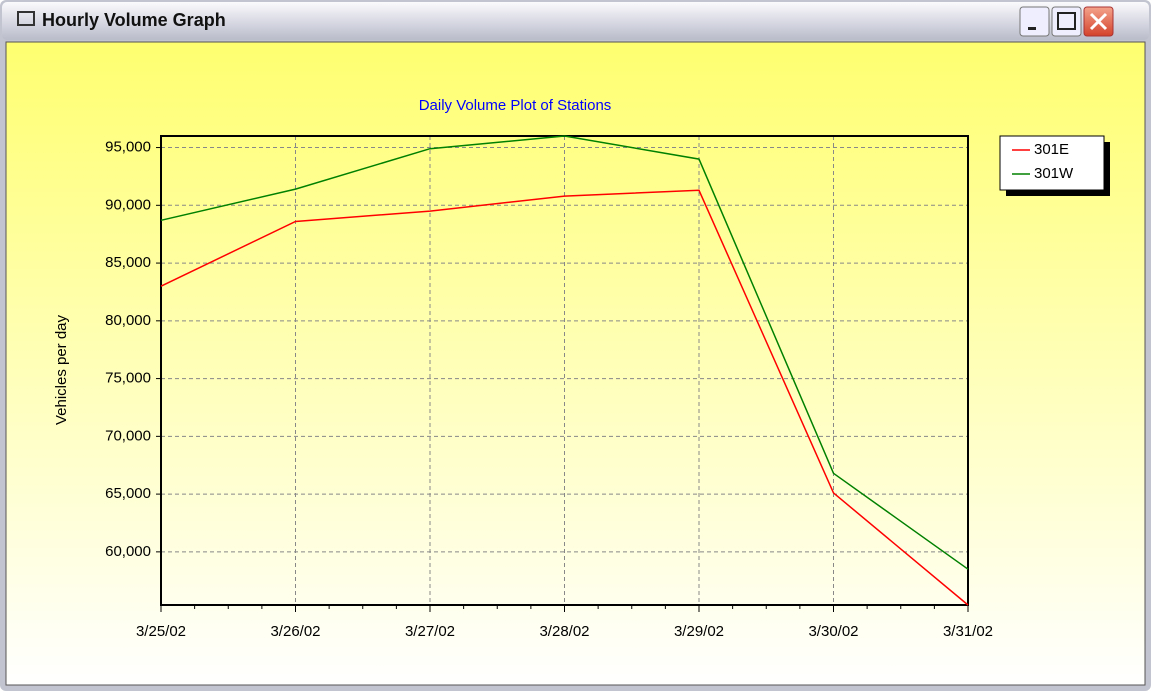 The height and width of the screenshot is (696, 1151). What do you see at coordinates (1034, 21) in the screenshot?
I see `minimize-button` at bounding box center [1034, 21].